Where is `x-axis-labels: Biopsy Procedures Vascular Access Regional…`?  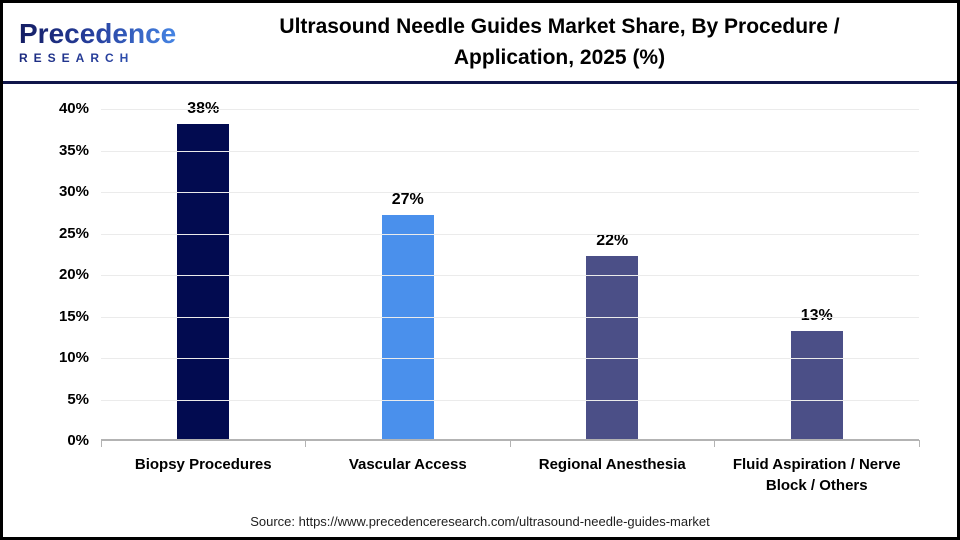 x-axis-labels: Biopsy Procedures Vascular Access Regional… is located at coordinates (510, 475).